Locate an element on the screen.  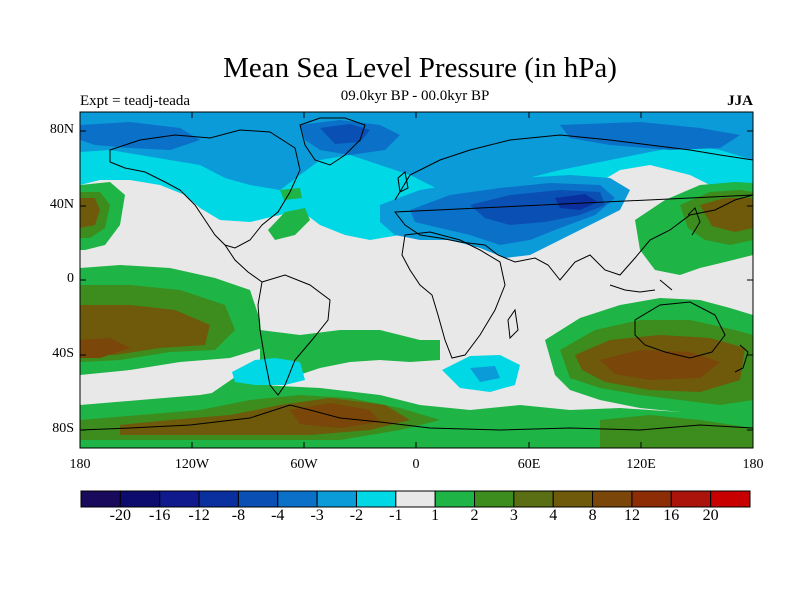
season-label: JJA is located at coordinates (740, 101).